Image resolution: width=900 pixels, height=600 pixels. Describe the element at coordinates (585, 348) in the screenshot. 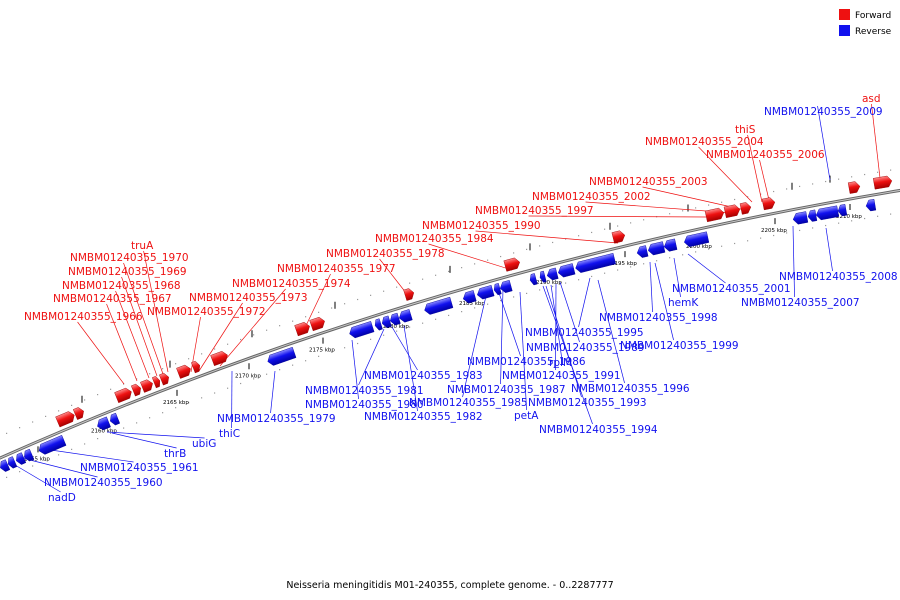

I see `reverse-gene-label: NMBM01240355_1989` at that location.